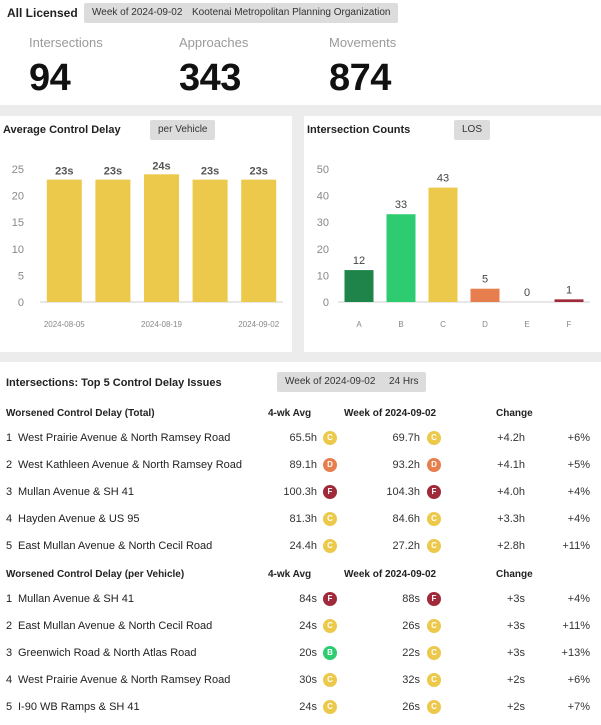 Image resolution: width=601 pixels, height=725 pixels. What do you see at coordinates (124, 680) in the screenshot?
I see `issue-per-vehicle-4-intersection-link: West Prairie Avenue & North Ramsey Road` at bounding box center [124, 680].